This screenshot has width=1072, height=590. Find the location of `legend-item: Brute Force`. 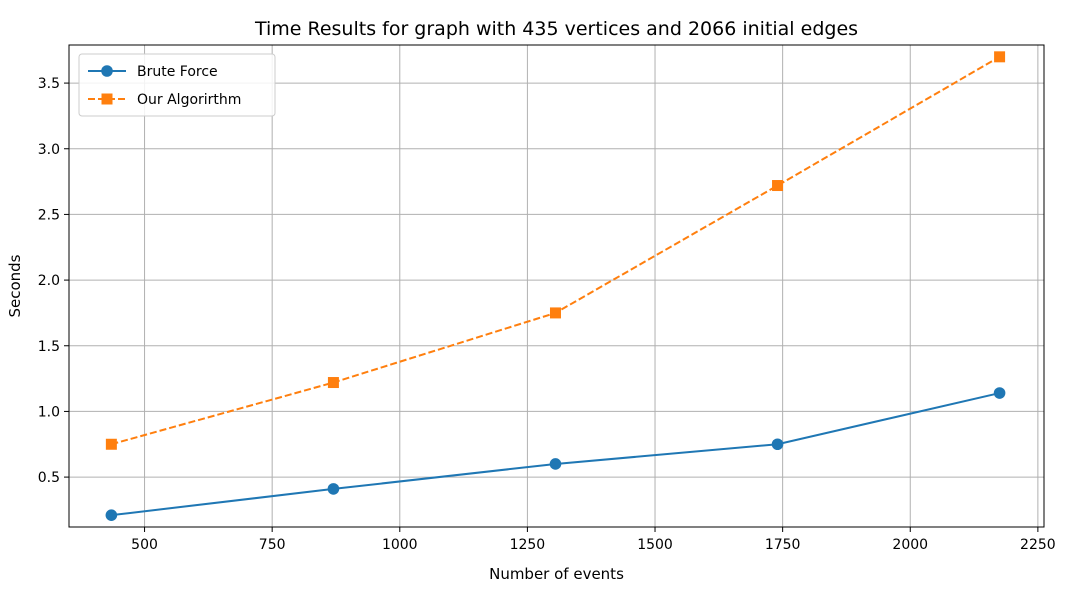

legend-item: Brute Force is located at coordinates (153, 72).